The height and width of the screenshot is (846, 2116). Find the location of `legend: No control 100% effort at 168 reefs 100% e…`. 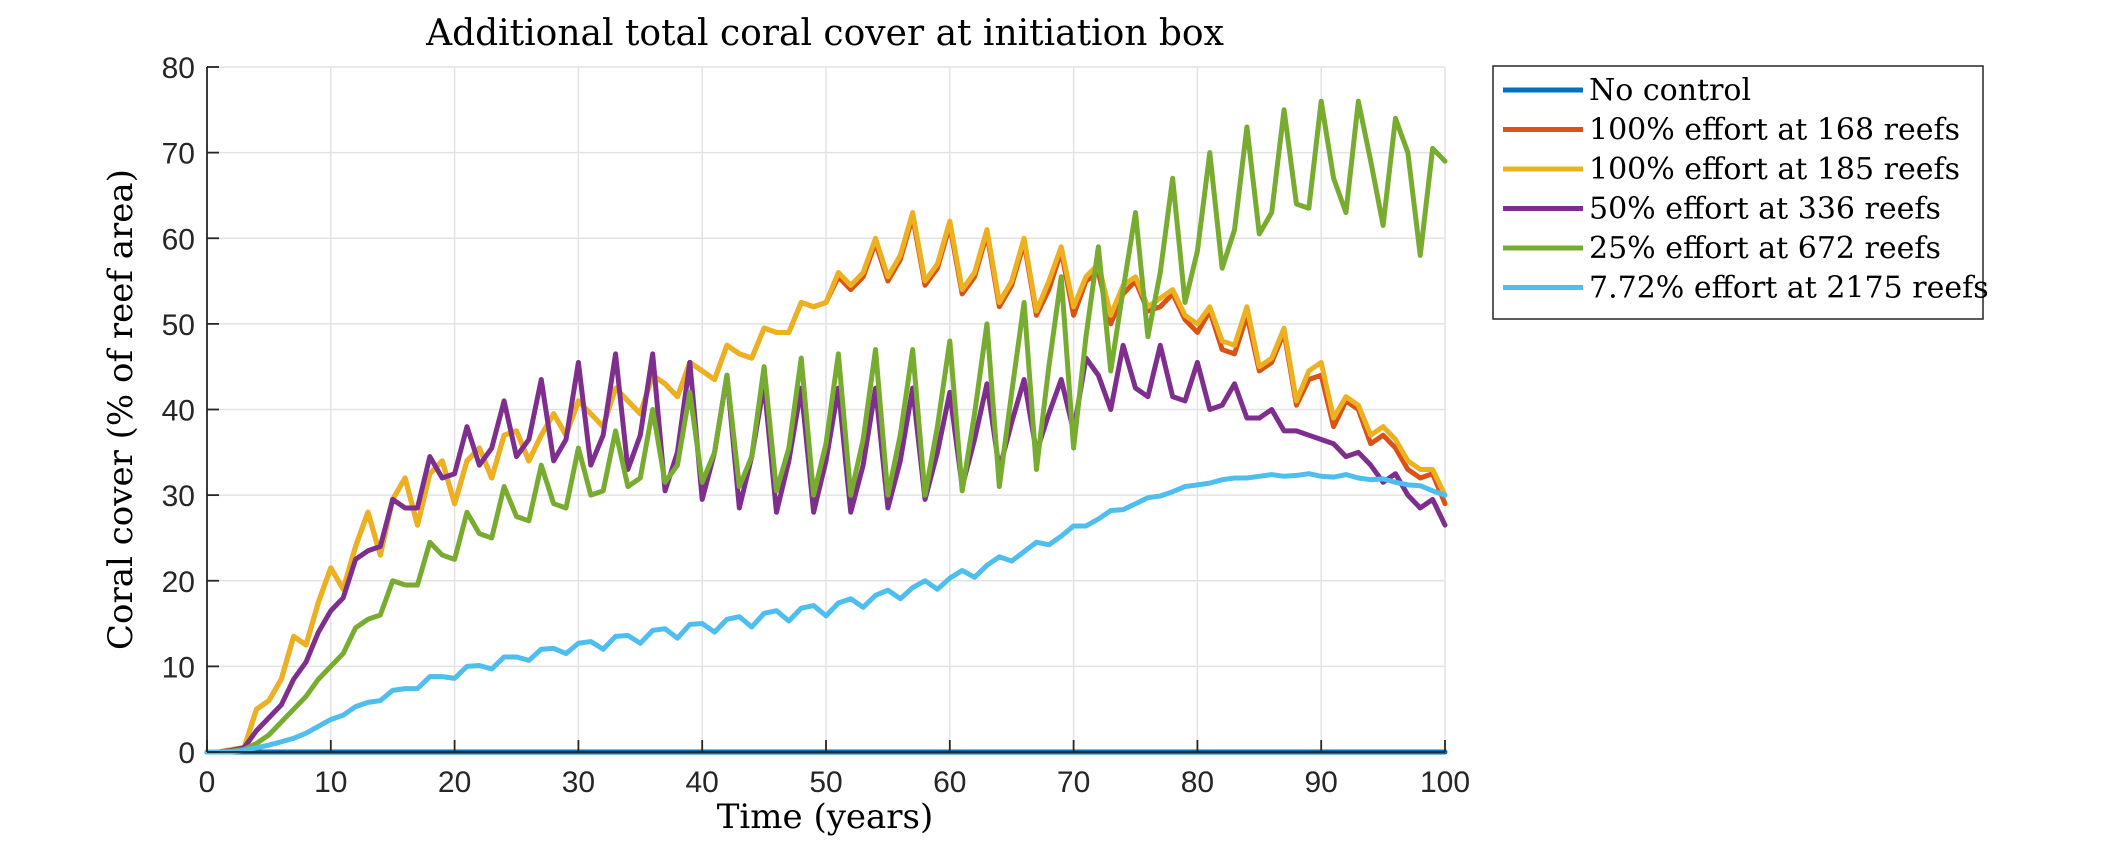

legend: No control 100% effort at 168 reefs 100% e… is located at coordinates (1740, 192).